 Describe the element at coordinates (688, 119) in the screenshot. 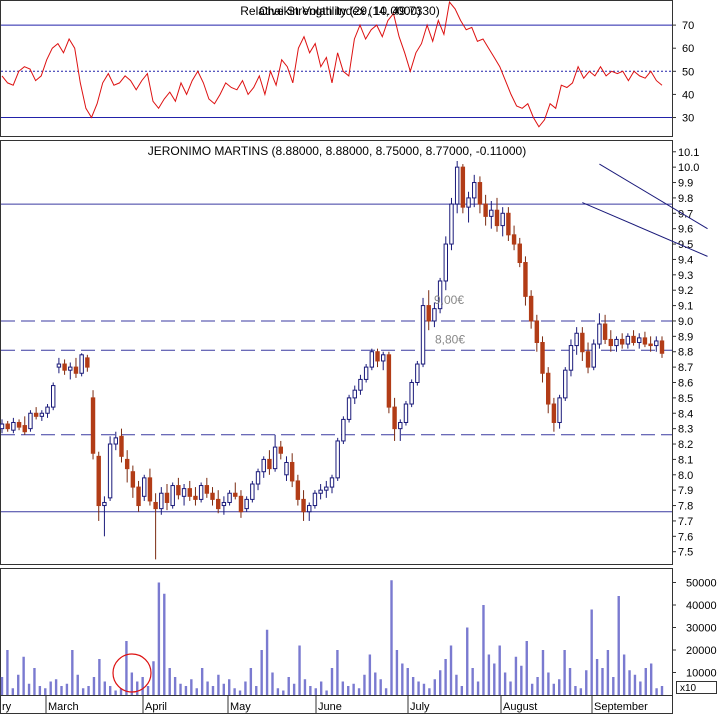

I see `rsi-tick-label-0: 30` at that location.